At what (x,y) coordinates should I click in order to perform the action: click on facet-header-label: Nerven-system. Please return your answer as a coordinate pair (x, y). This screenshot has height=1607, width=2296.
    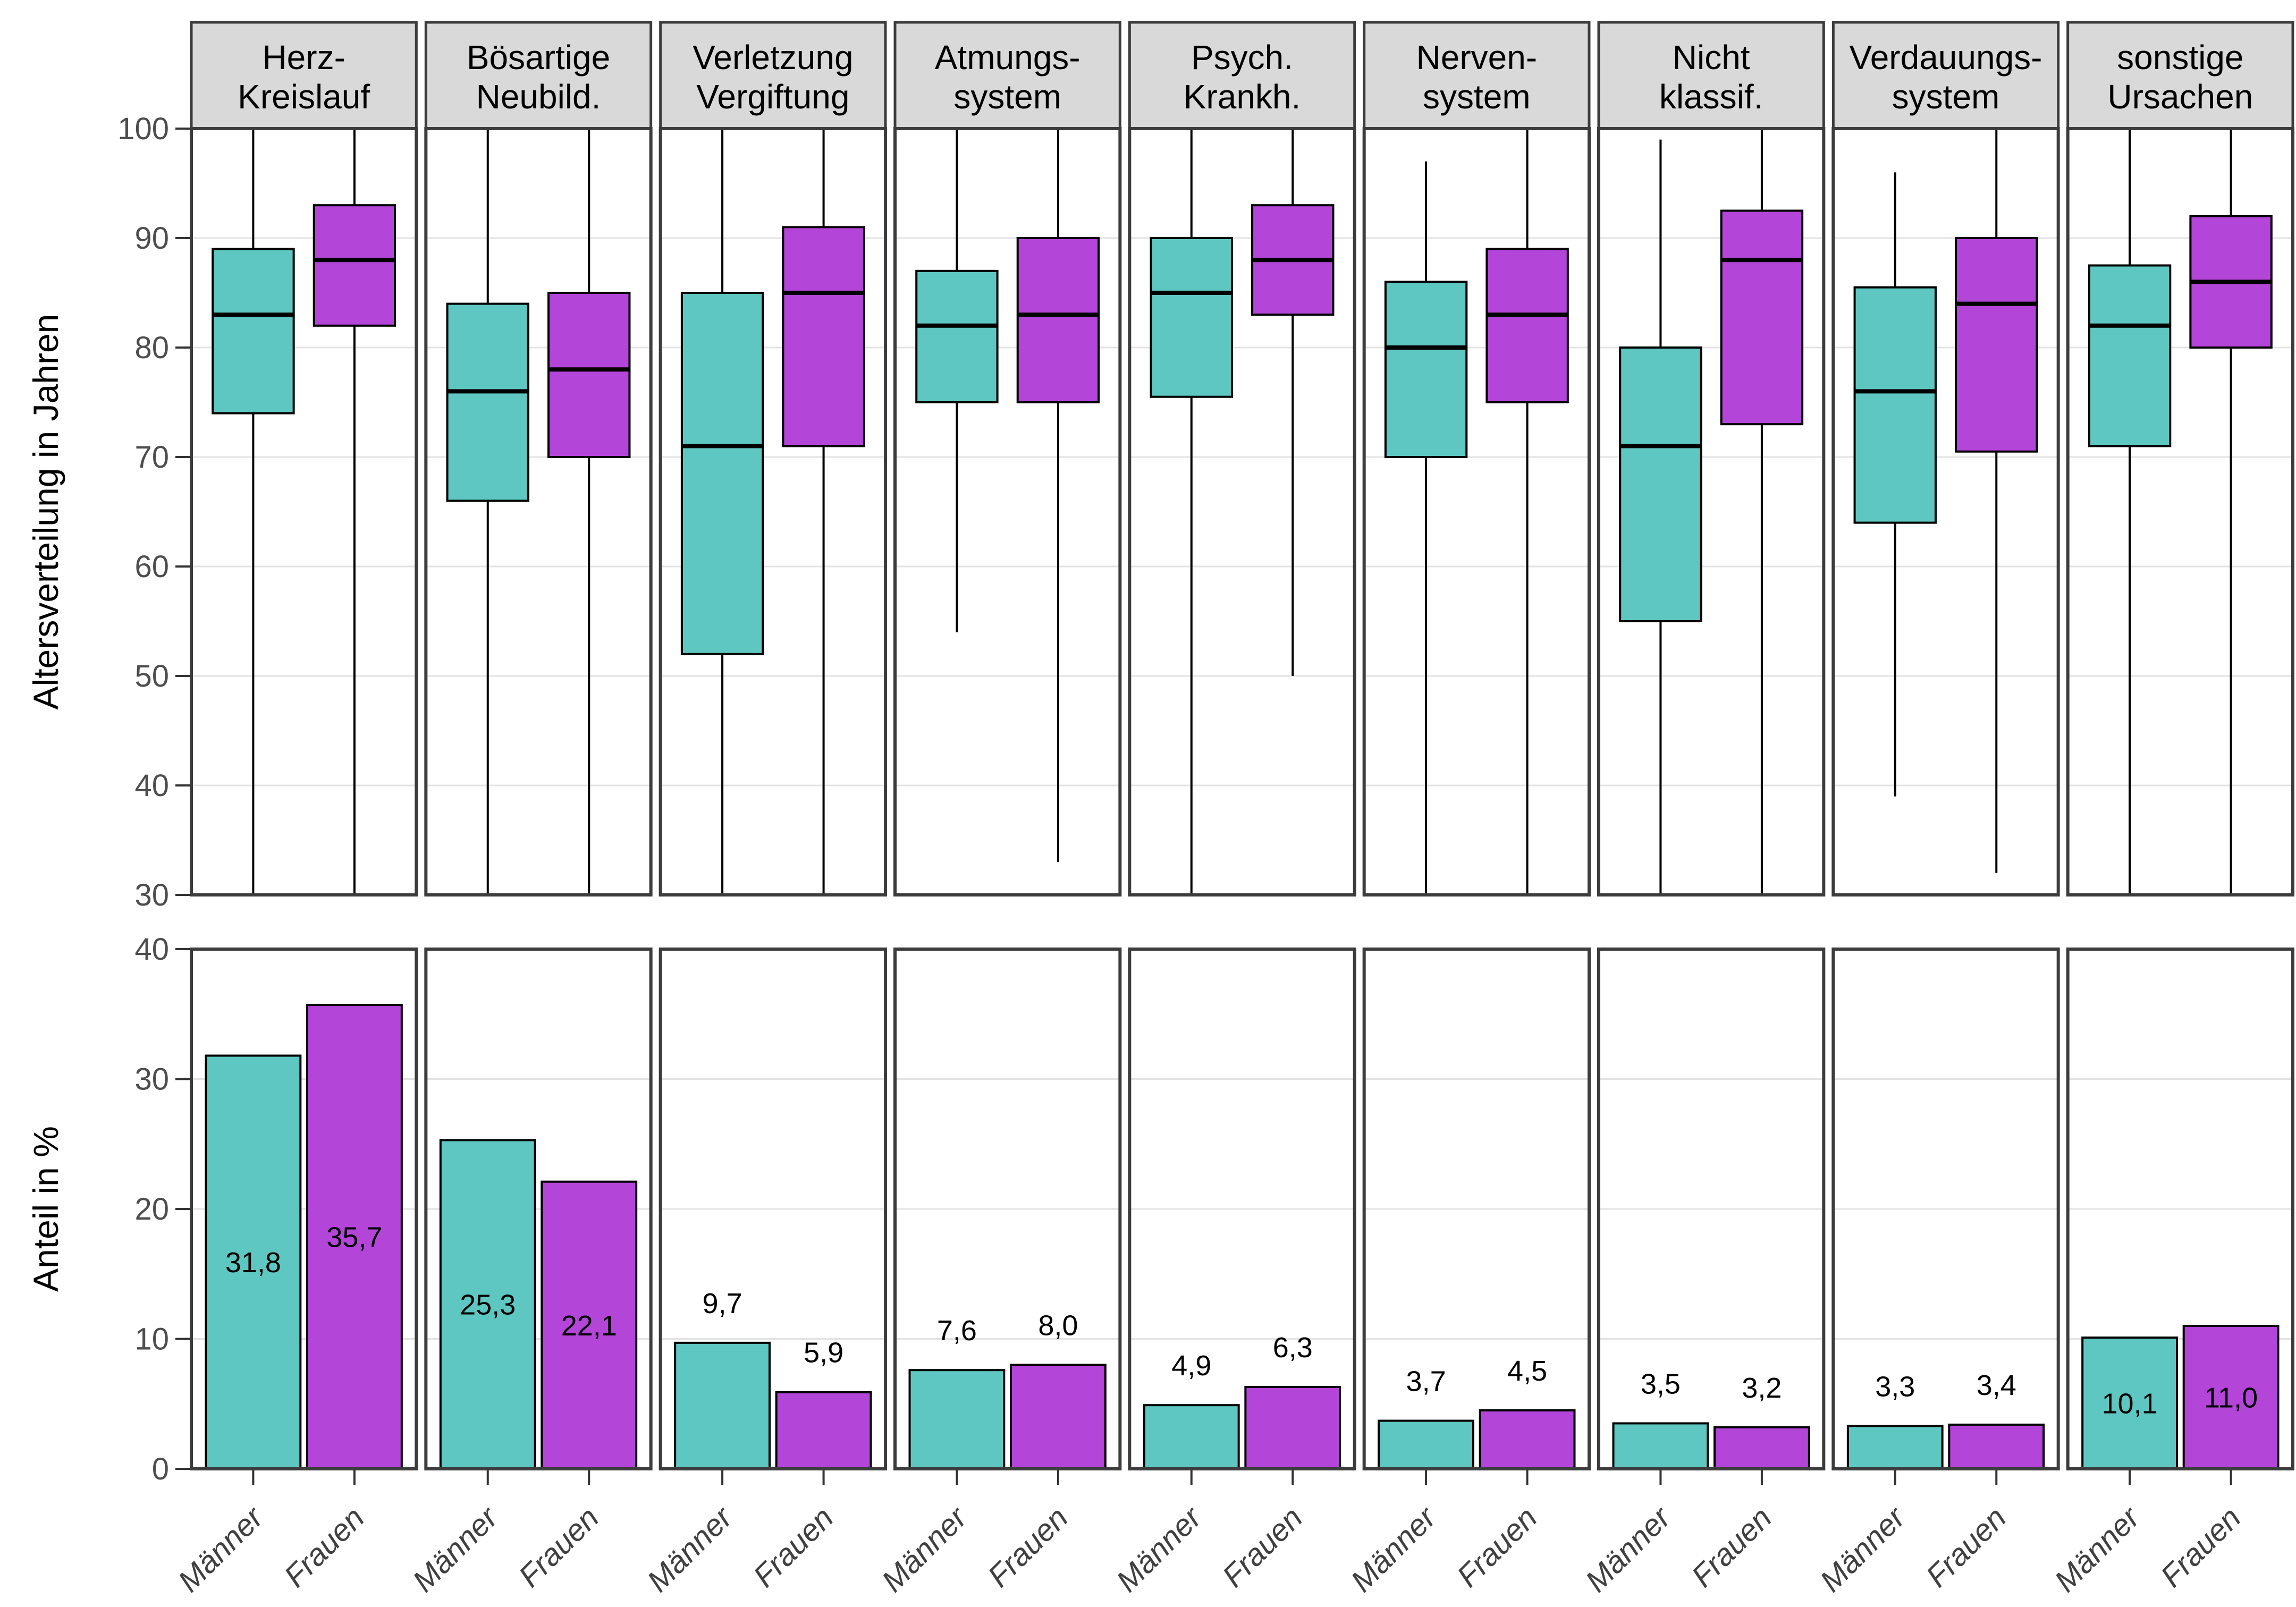
    Looking at the image, I should click on (1477, 77).